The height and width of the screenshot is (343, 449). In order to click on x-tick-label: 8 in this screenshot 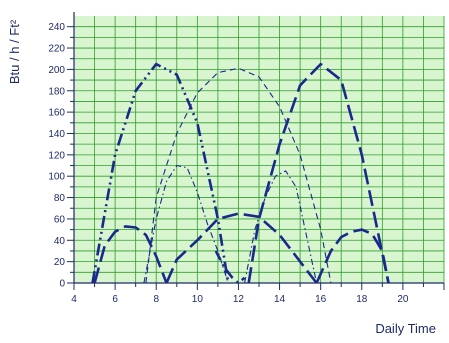, I will do `click(156, 299)`.